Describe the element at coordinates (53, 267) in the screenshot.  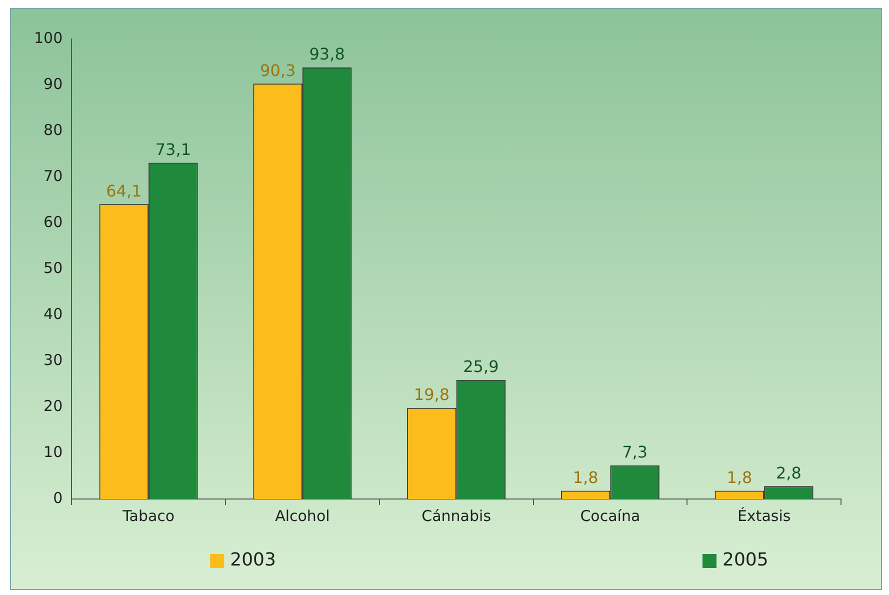
I see `y-tick-label: 50` at that location.